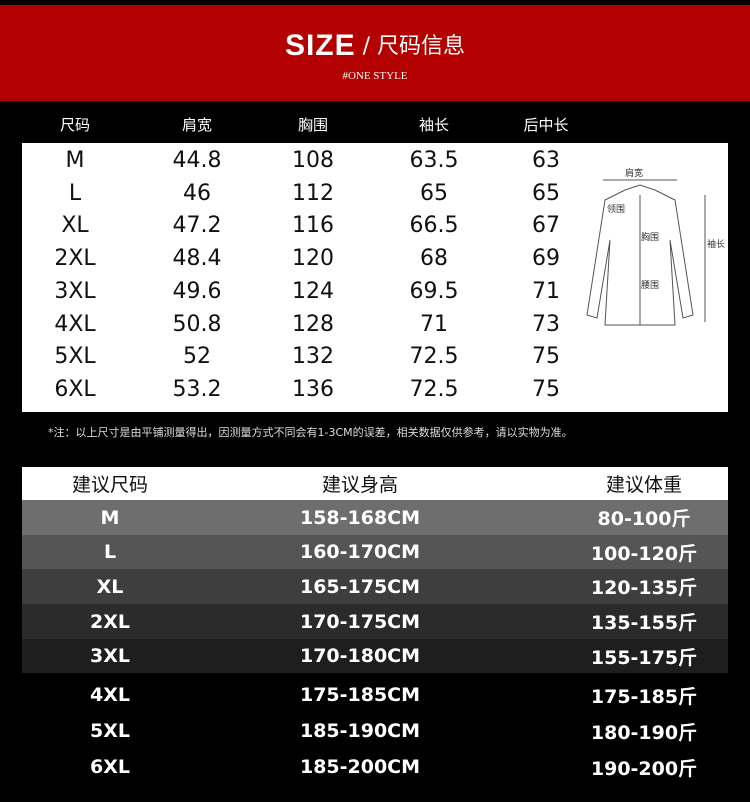 The image size is (750, 802). I want to click on recommend-cell: M, so click(110, 517).